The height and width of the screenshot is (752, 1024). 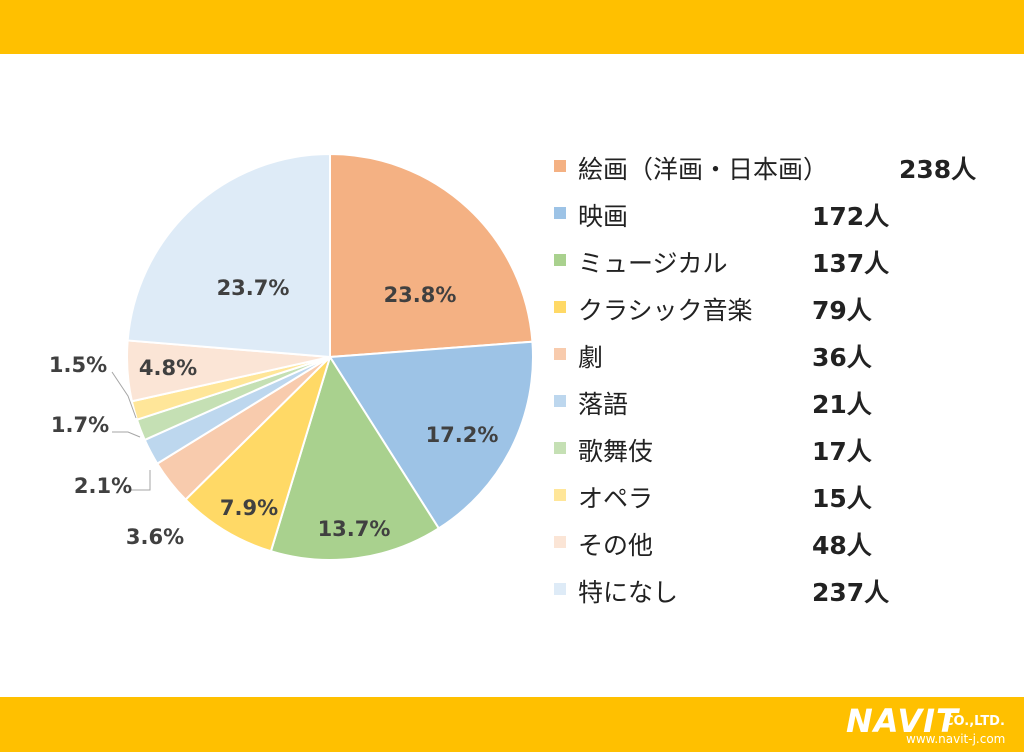 I want to click on logo-name: NAVIT, so click(x=902, y=721).